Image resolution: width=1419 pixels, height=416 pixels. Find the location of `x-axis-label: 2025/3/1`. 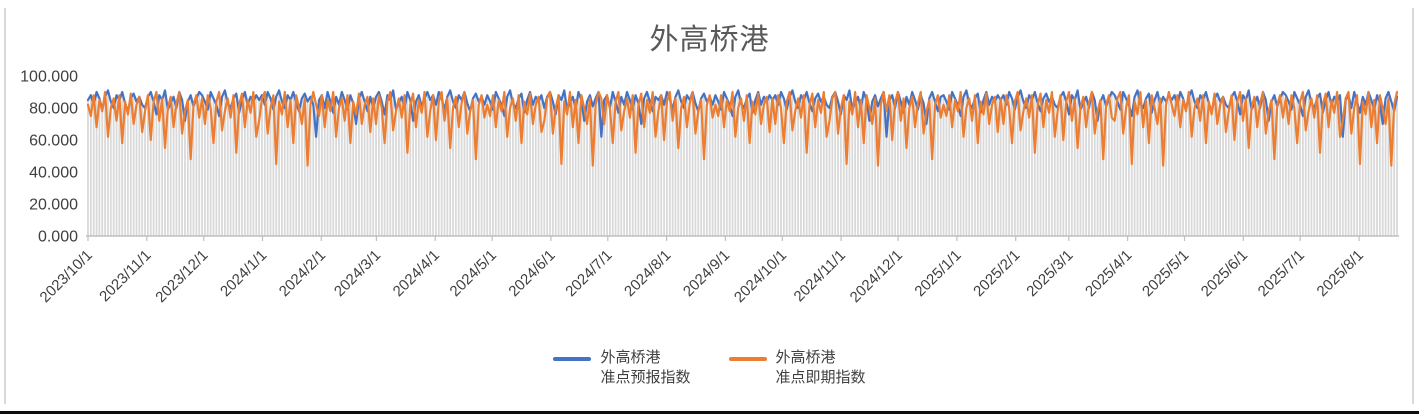

x-axis-label: 2025/3/1 is located at coordinates (1049, 273).